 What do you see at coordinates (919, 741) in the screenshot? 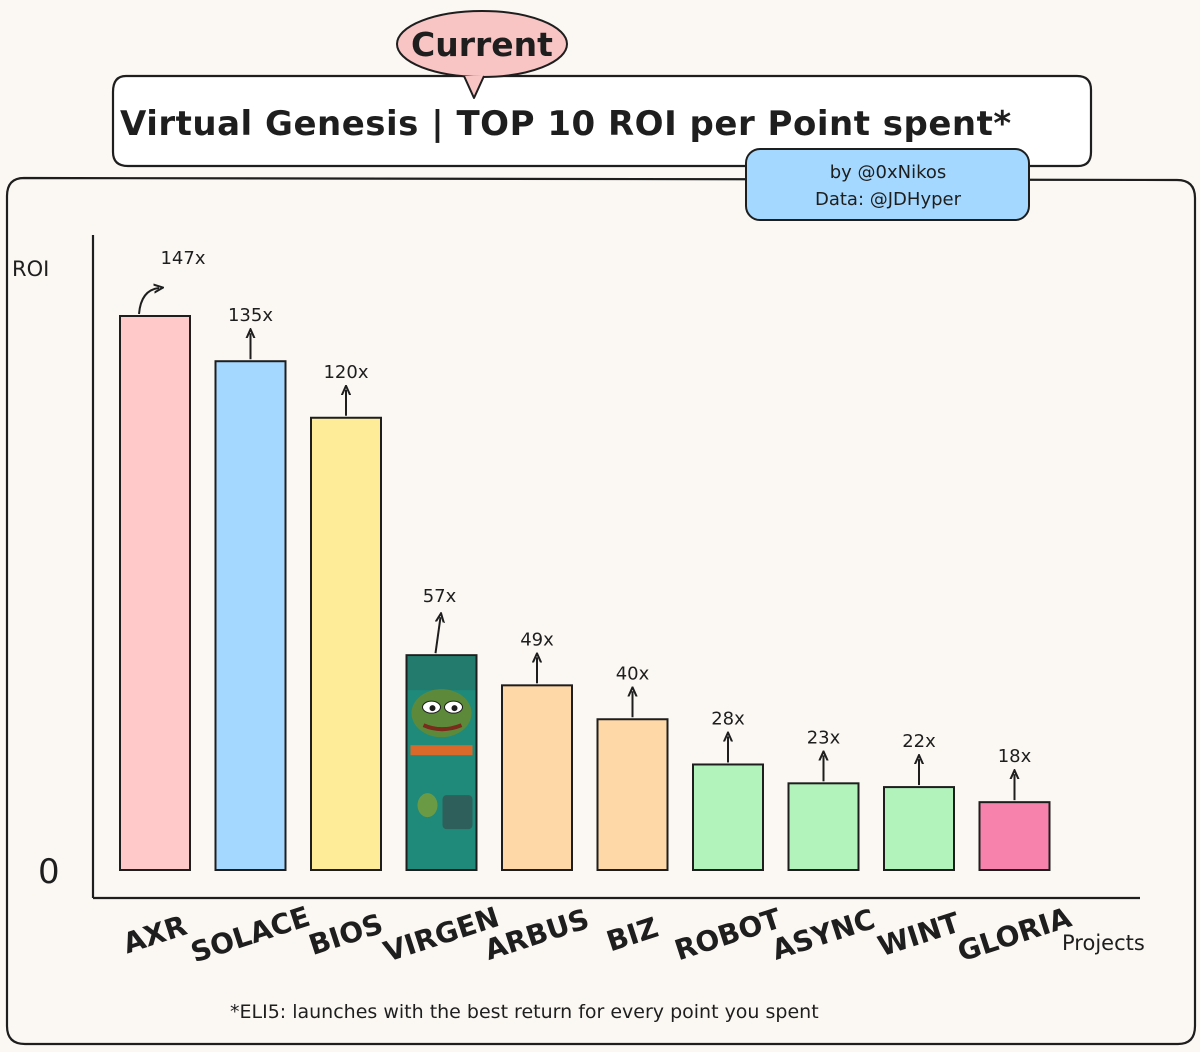
I see `value-label-wint: 22x` at bounding box center [919, 741].